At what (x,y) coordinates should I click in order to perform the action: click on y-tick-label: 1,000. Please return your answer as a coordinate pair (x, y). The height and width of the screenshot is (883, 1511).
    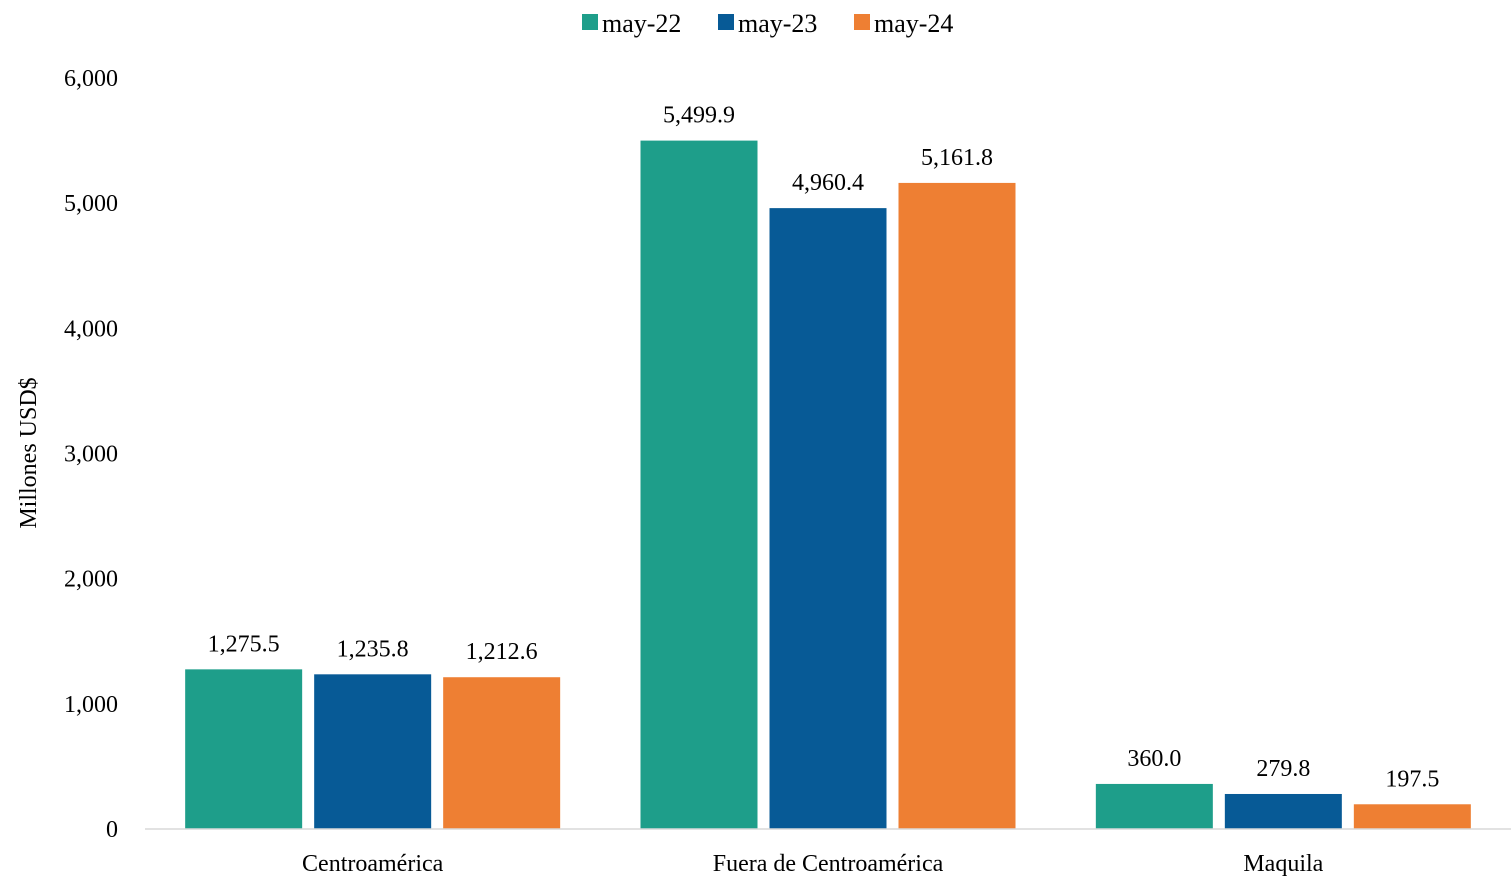
    Looking at the image, I should click on (91, 705).